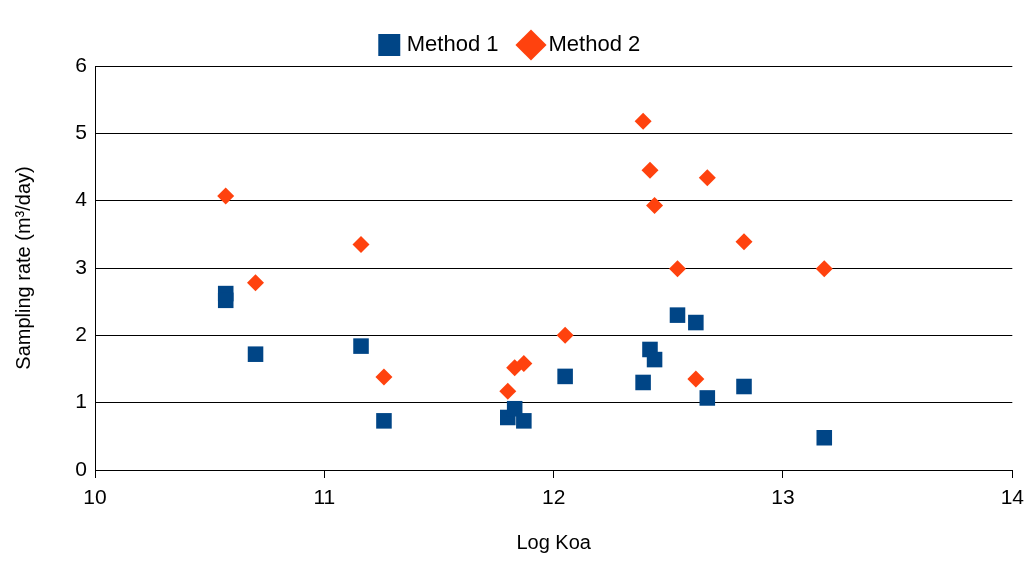 This screenshot has width=1032, height=567. I want to click on legend-label: Method 1, so click(452, 44).